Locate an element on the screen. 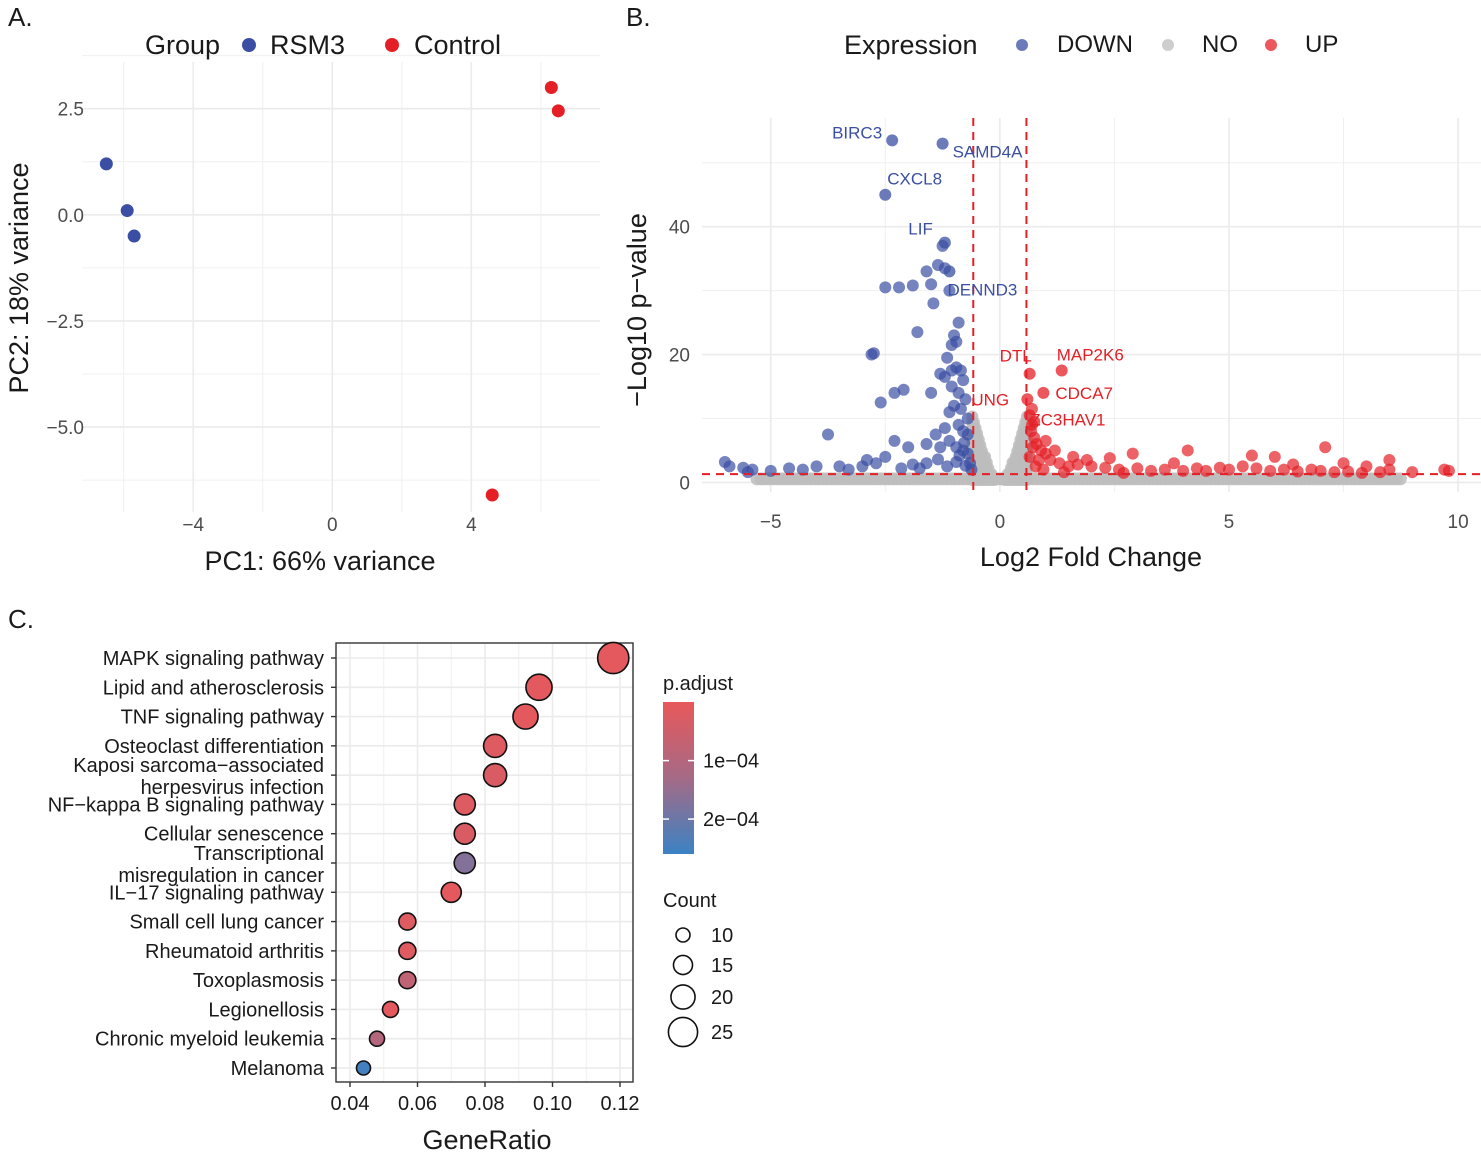  pca-legend-control-label: Control is located at coordinates (457, 45).